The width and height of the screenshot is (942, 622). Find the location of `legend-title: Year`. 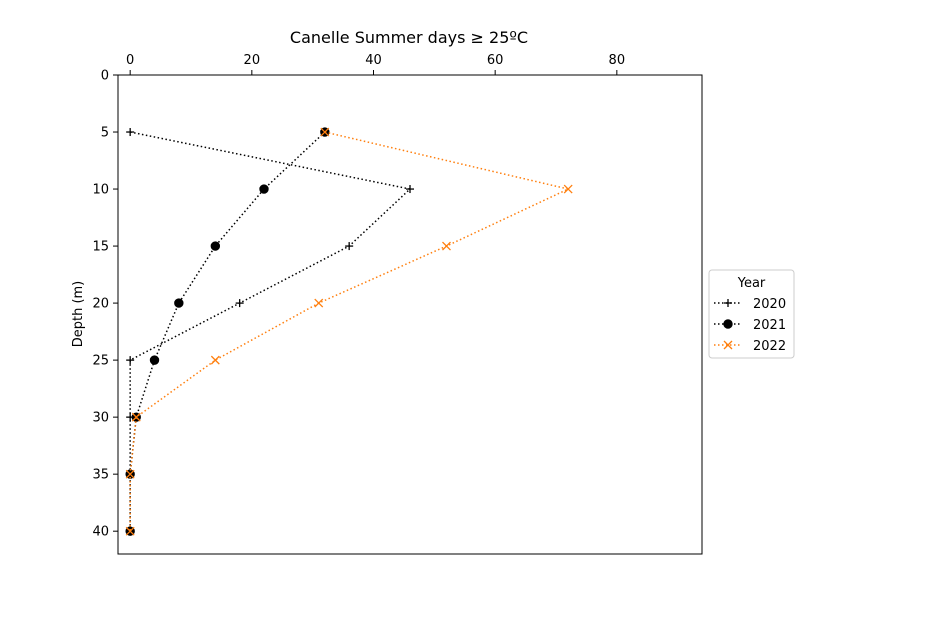

legend-title: Year is located at coordinates (751, 283).